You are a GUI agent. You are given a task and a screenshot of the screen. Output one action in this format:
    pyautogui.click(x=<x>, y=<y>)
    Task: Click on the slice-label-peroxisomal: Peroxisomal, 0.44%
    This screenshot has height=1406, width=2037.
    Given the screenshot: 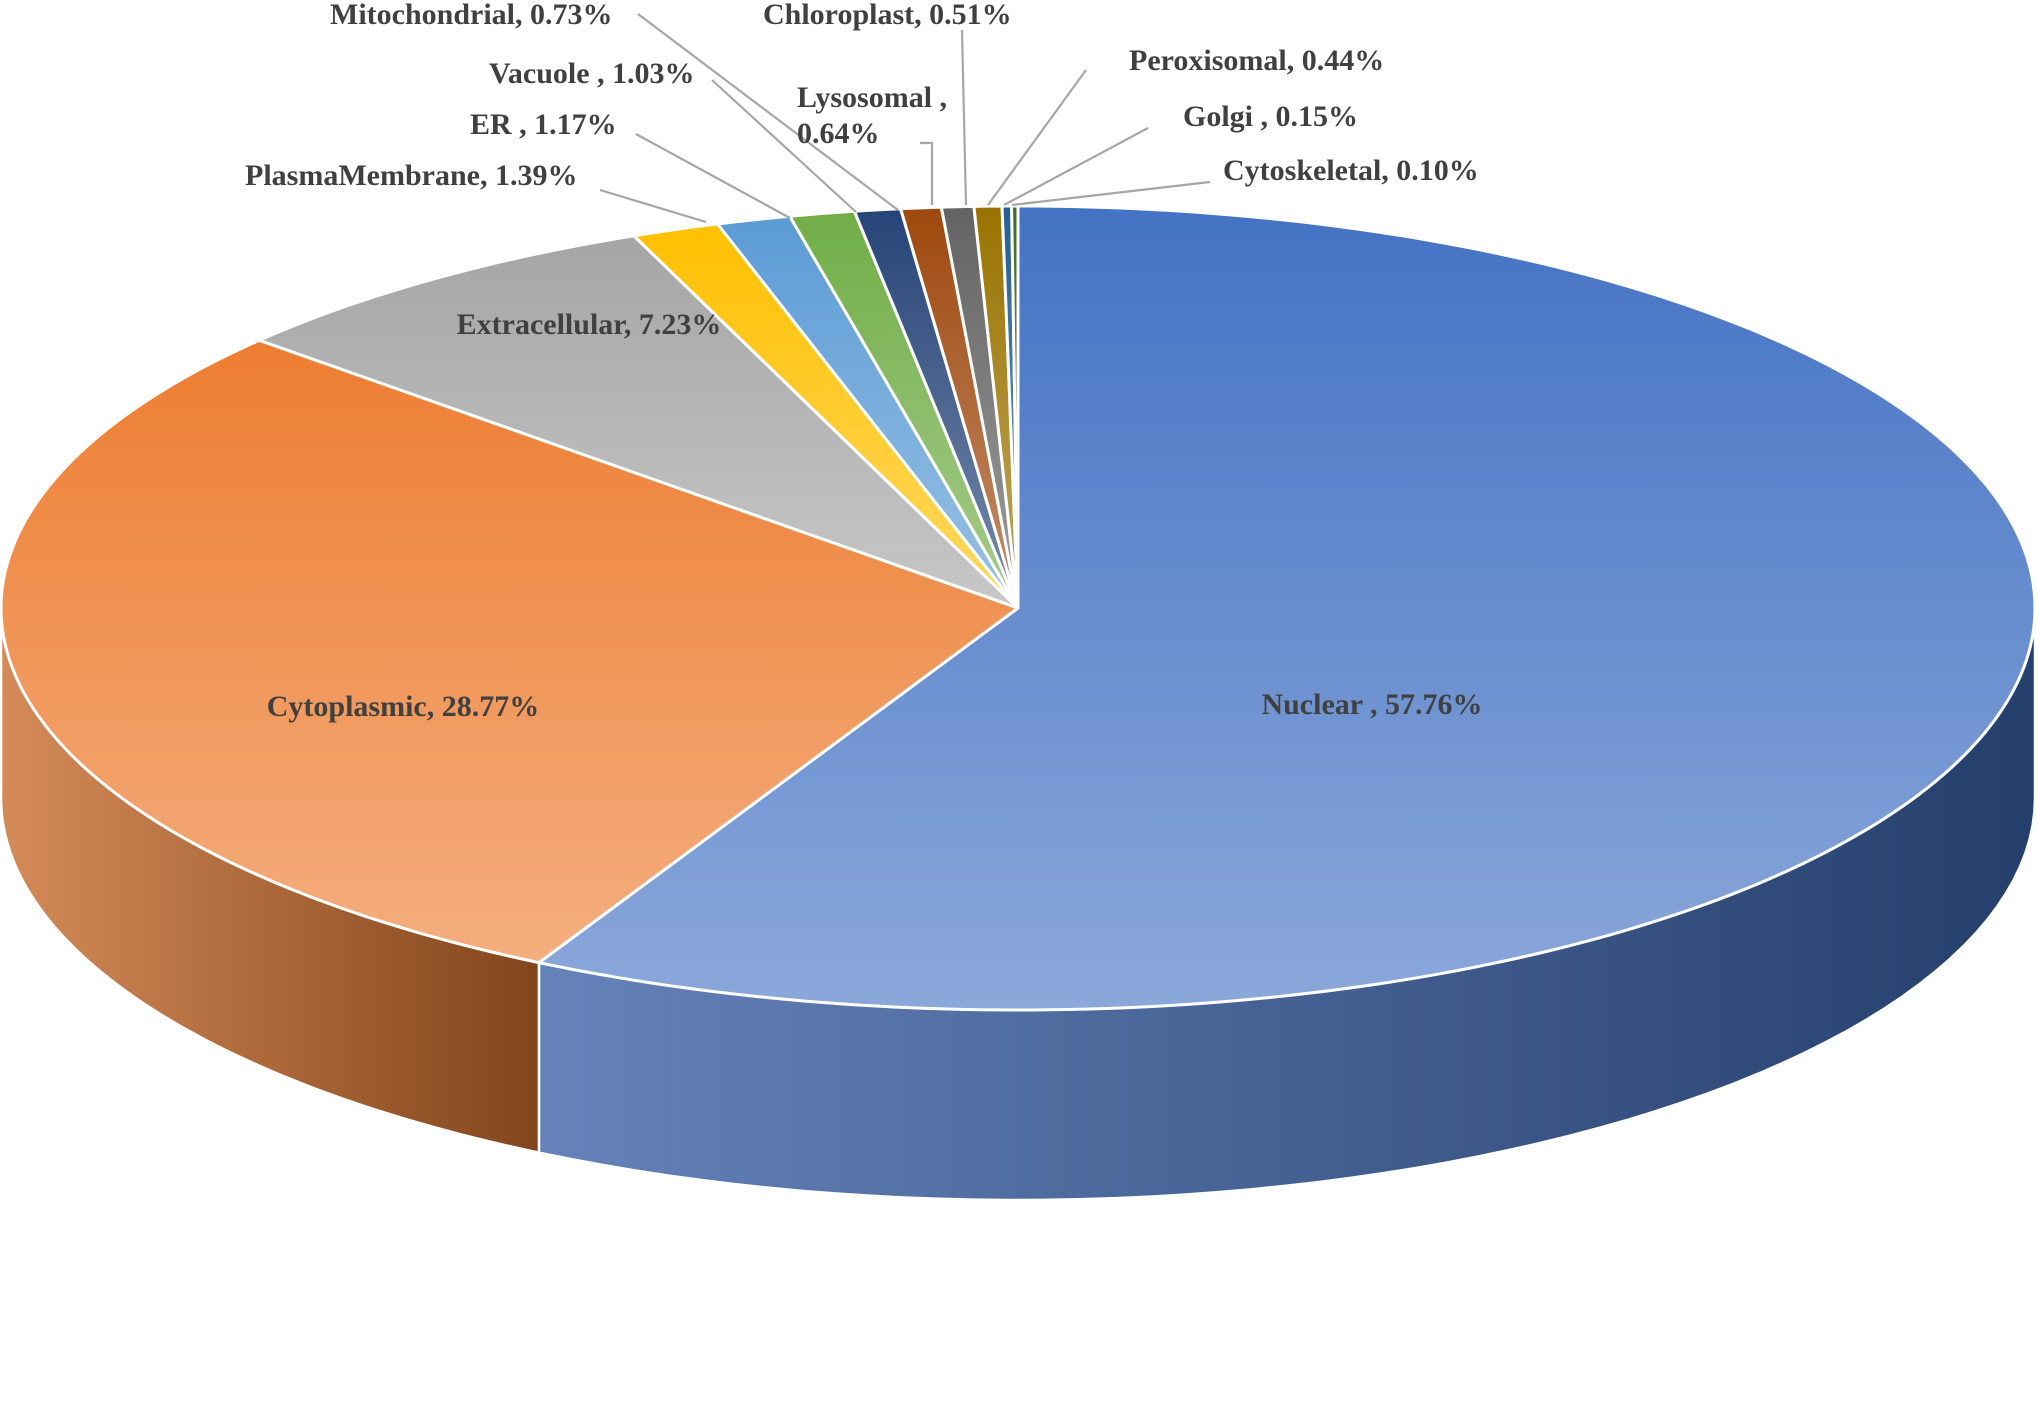 What is the action you would take?
    pyautogui.click(x=1256, y=60)
    